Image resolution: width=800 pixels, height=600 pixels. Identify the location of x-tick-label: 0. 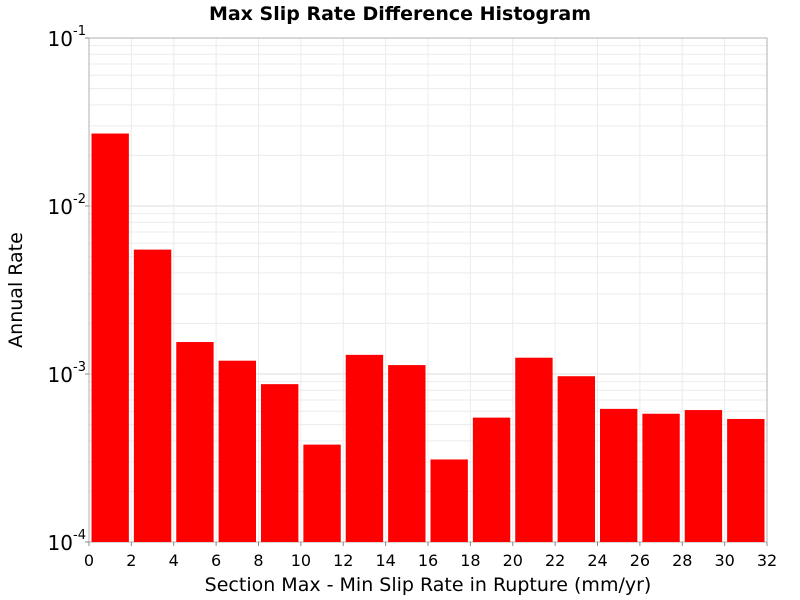
(89, 560).